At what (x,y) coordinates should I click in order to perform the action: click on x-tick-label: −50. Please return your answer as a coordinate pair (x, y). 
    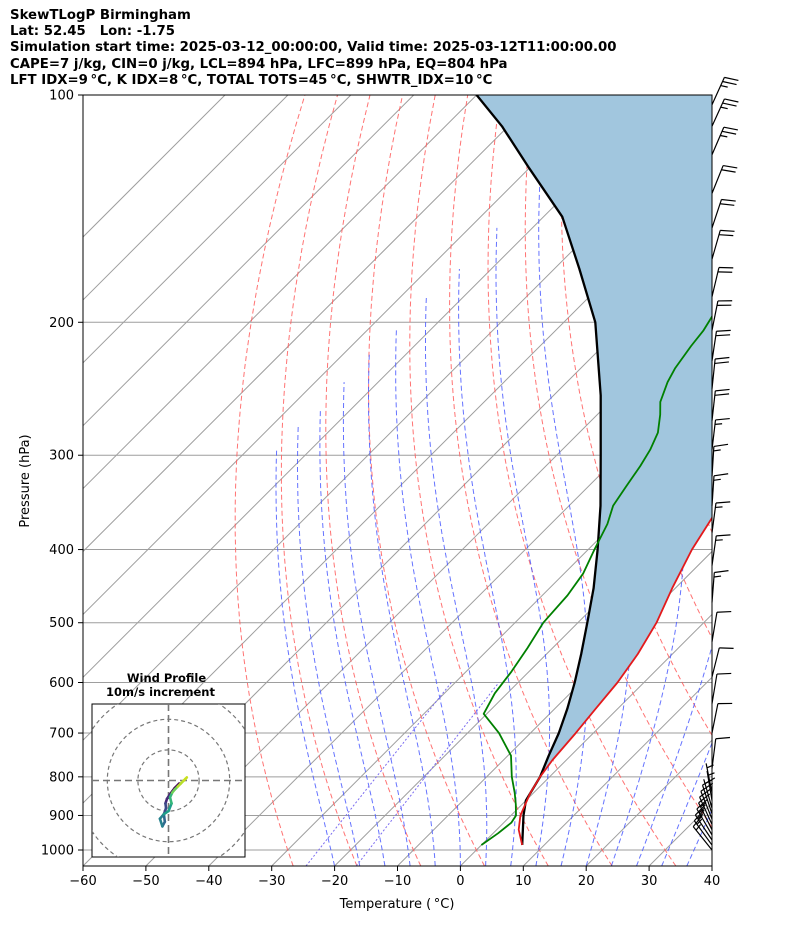
    Looking at the image, I should click on (145, 881).